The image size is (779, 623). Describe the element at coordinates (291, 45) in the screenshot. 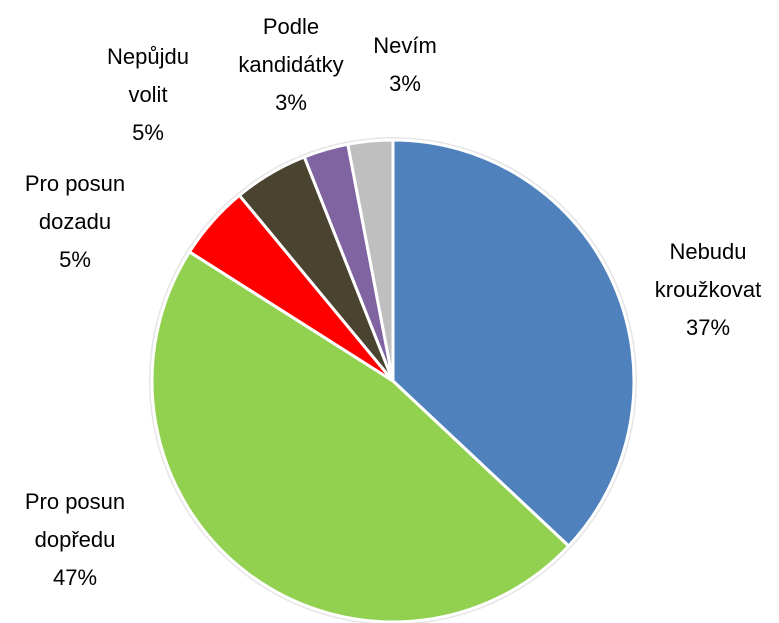

I see `category-label: Podle kandidátky` at that location.